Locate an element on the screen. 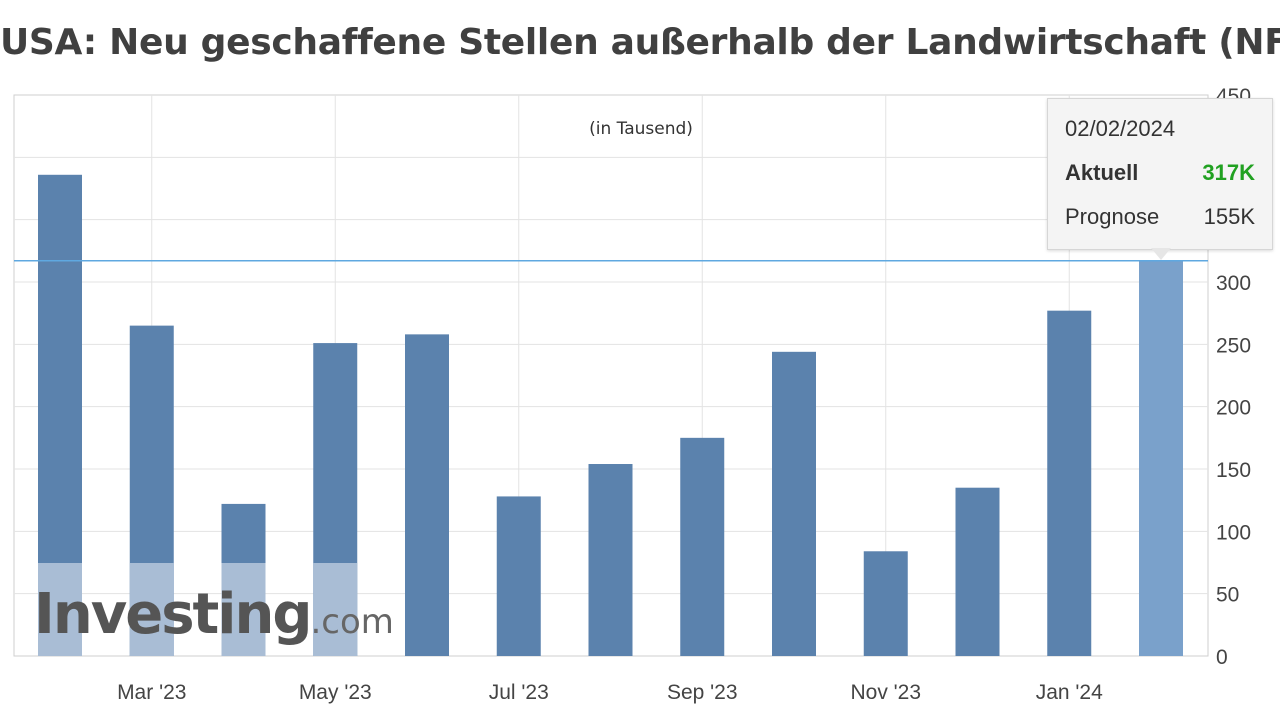  data-tooltip: 02/02/2024 Aktuell 317K Prognose 155K is located at coordinates (1160, 179).